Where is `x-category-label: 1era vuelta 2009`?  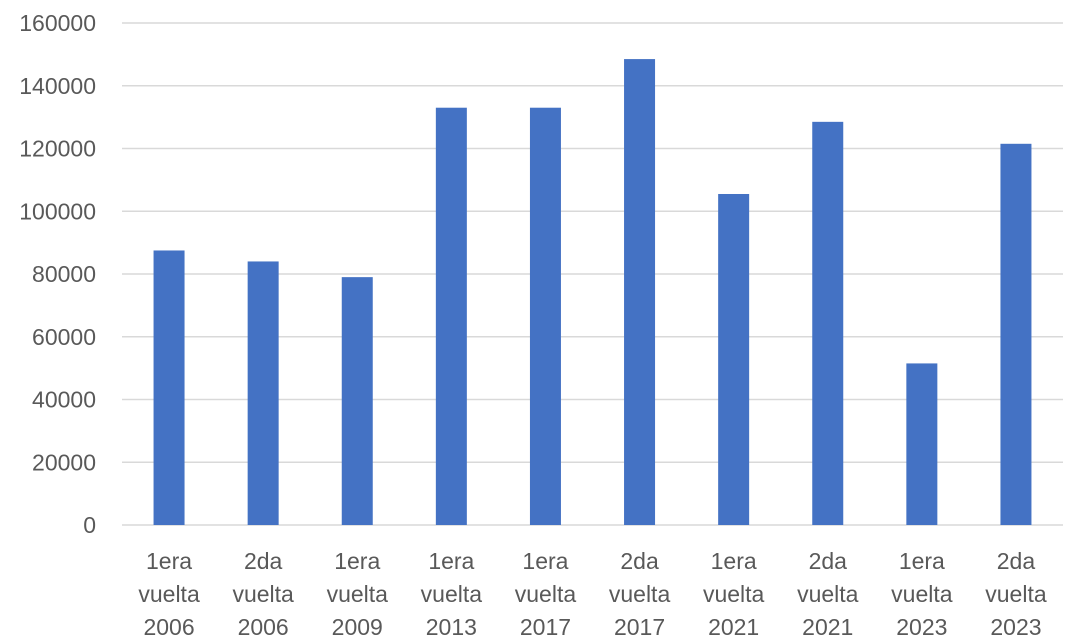 x-category-label: 1era vuelta 2009 is located at coordinates (358, 594).